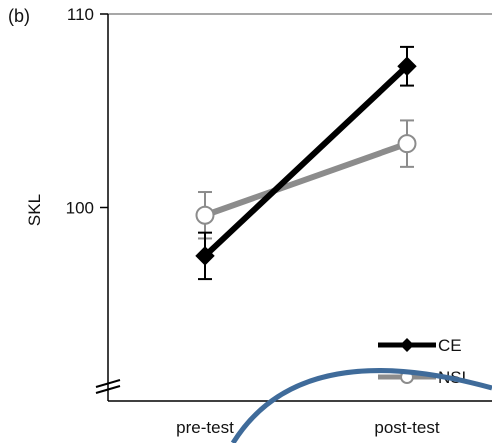 The height and width of the screenshot is (443, 492). I want to click on x-ticks: pre-test post-test, so click(308, 427).